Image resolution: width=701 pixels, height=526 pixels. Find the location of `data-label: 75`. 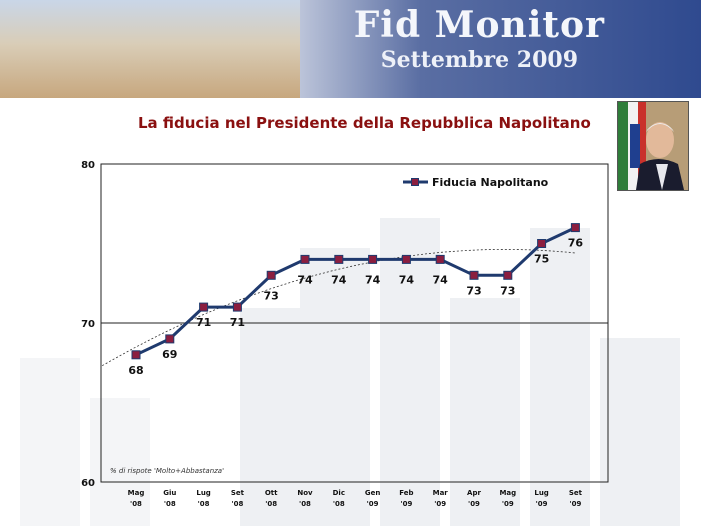

data-label: 75 is located at coordinates (541, 259).